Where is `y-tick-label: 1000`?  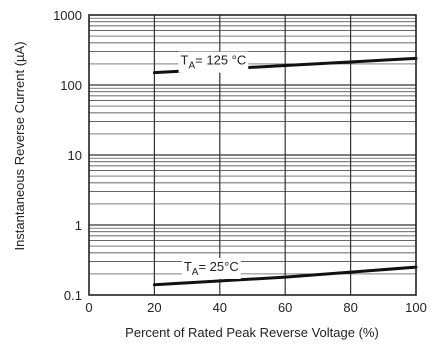 y-tick-label: 1000 is located at coordinates (67, 15).